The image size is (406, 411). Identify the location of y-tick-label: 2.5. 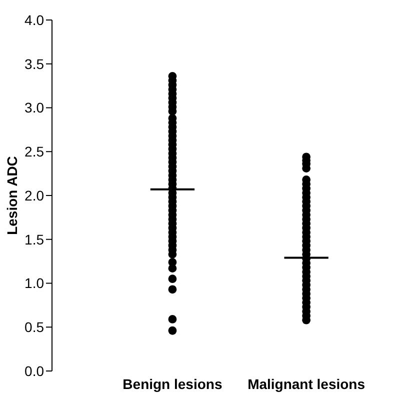
(34, 152).